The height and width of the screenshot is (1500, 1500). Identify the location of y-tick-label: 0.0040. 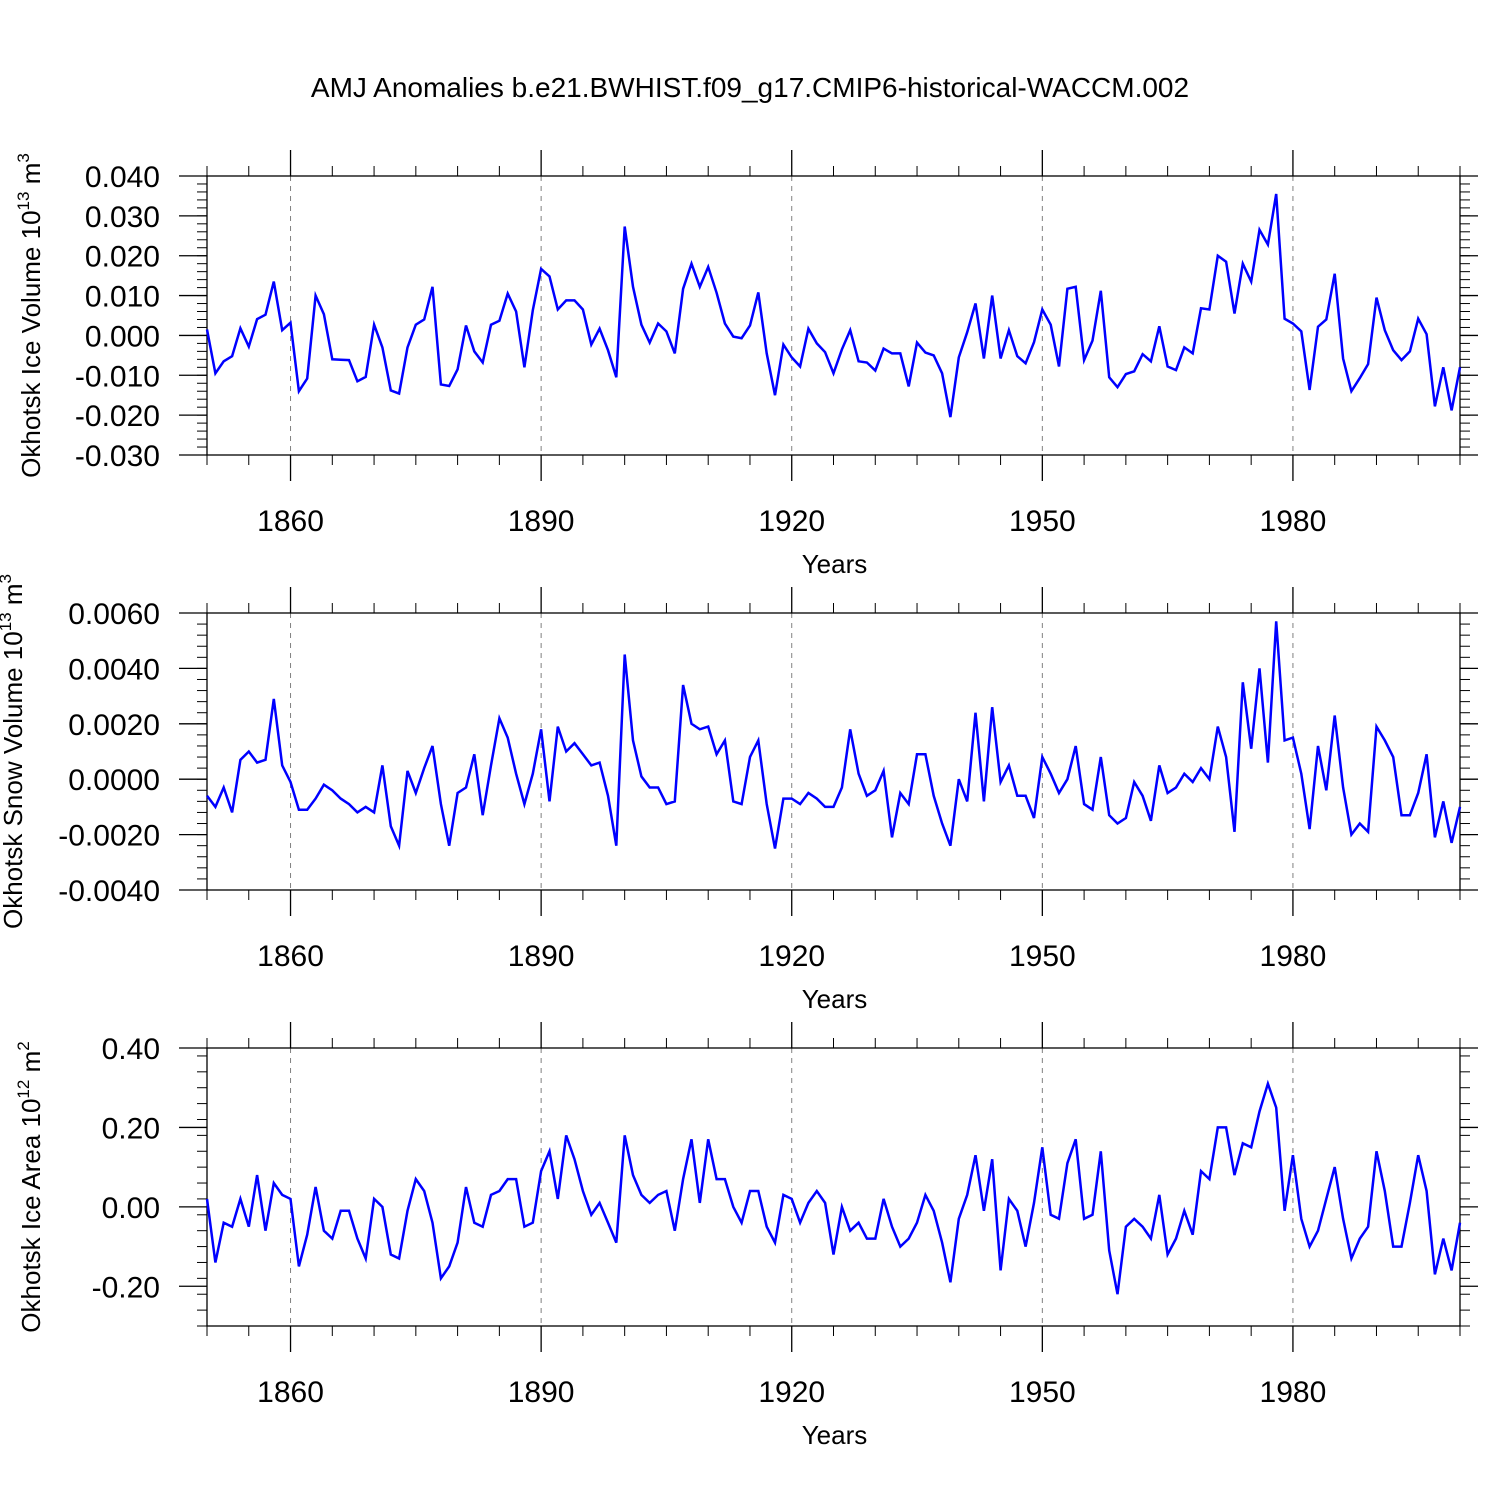
(114, 669).